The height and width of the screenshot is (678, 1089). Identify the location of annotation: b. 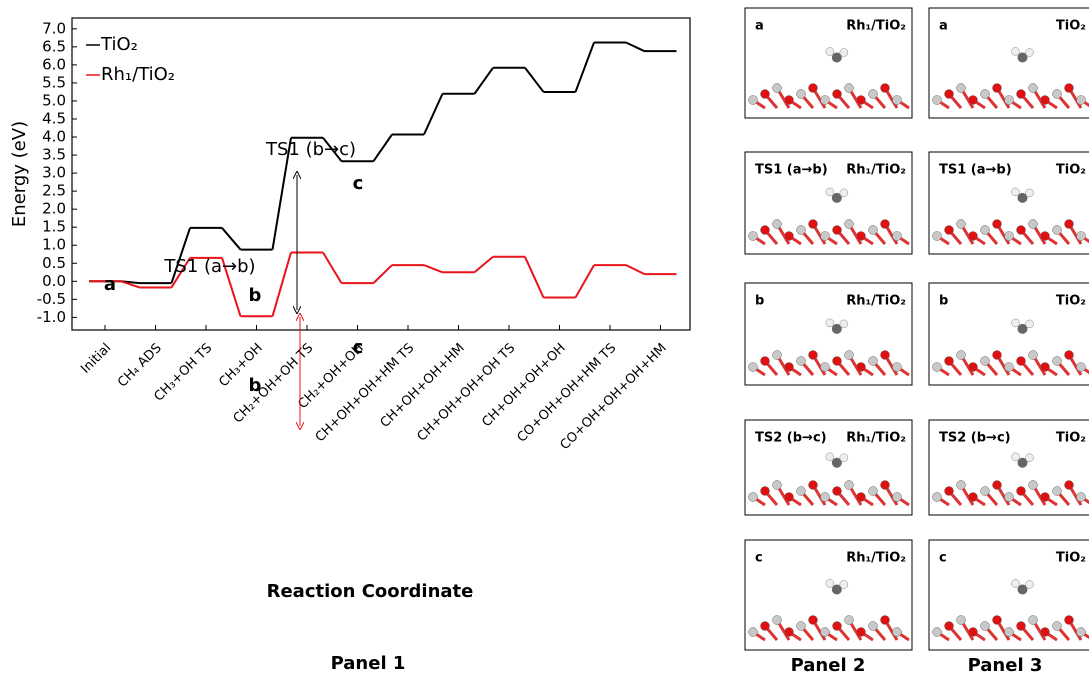
(255, 385).